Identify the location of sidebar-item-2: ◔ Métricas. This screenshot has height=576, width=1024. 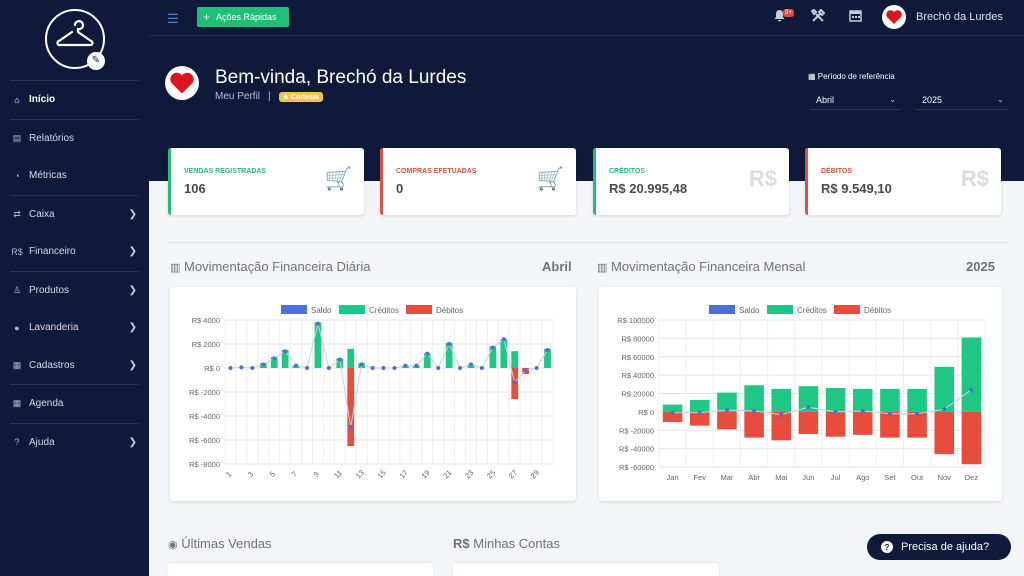
(74, 176).